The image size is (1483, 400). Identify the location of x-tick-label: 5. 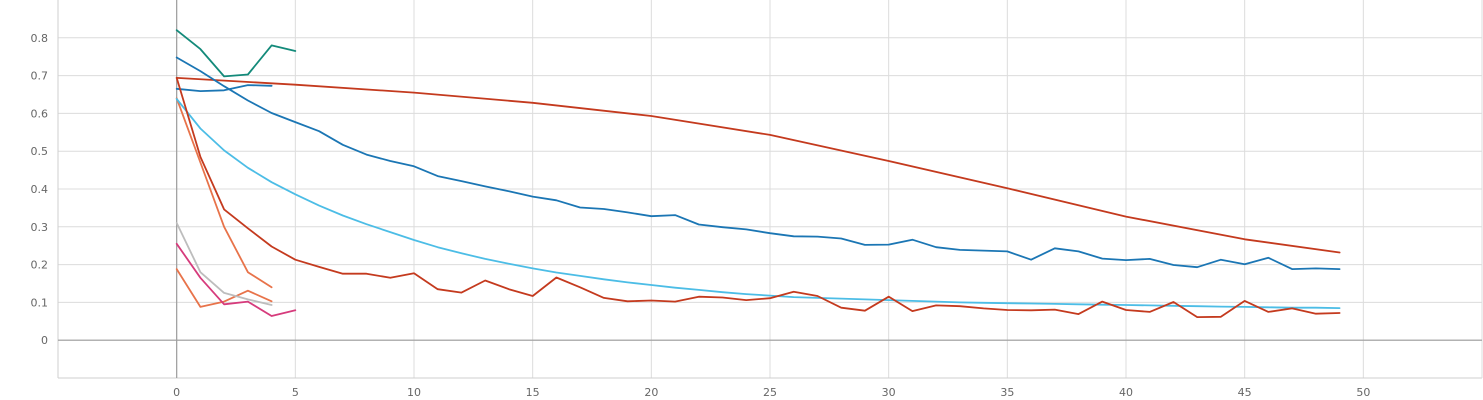
(295, 392).